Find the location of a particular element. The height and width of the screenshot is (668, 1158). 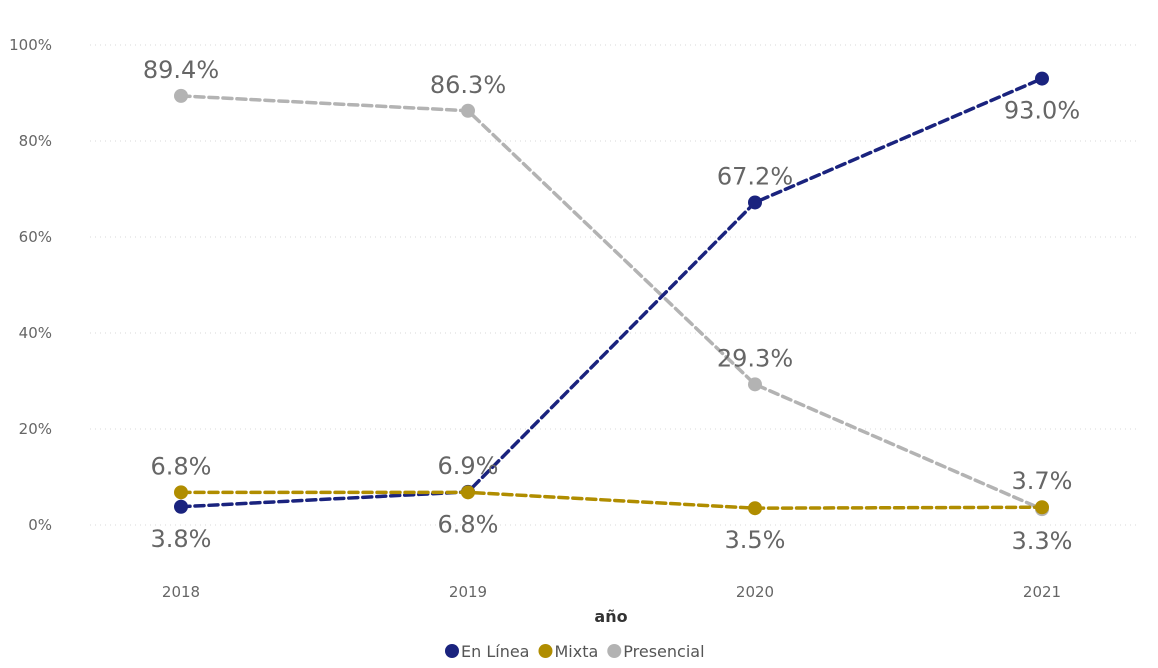

legend-item: Presencial is located at coordinates (656, 651).